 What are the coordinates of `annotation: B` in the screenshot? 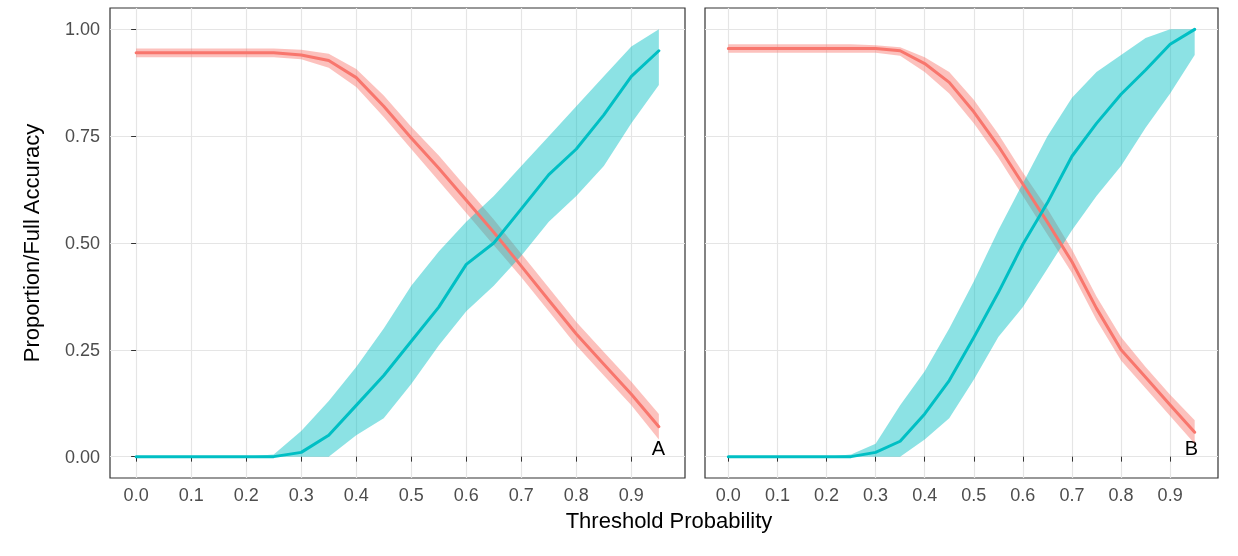 It's located at (1191, 448).